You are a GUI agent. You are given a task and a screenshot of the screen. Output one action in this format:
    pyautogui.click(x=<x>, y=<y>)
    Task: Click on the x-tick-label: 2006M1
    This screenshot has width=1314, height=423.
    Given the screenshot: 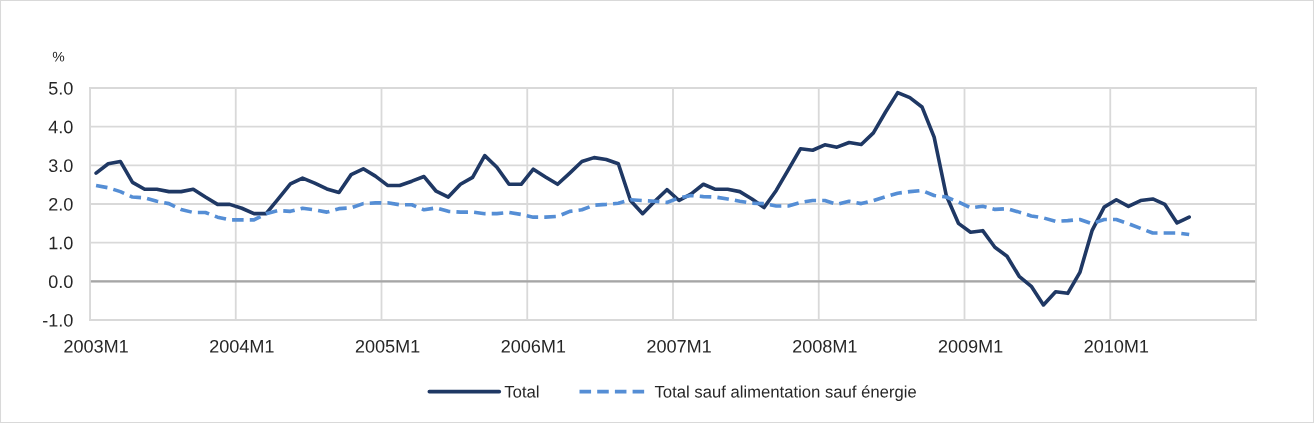 What is the action you would take?
    pyautogui.click(x=533, y=346)
    